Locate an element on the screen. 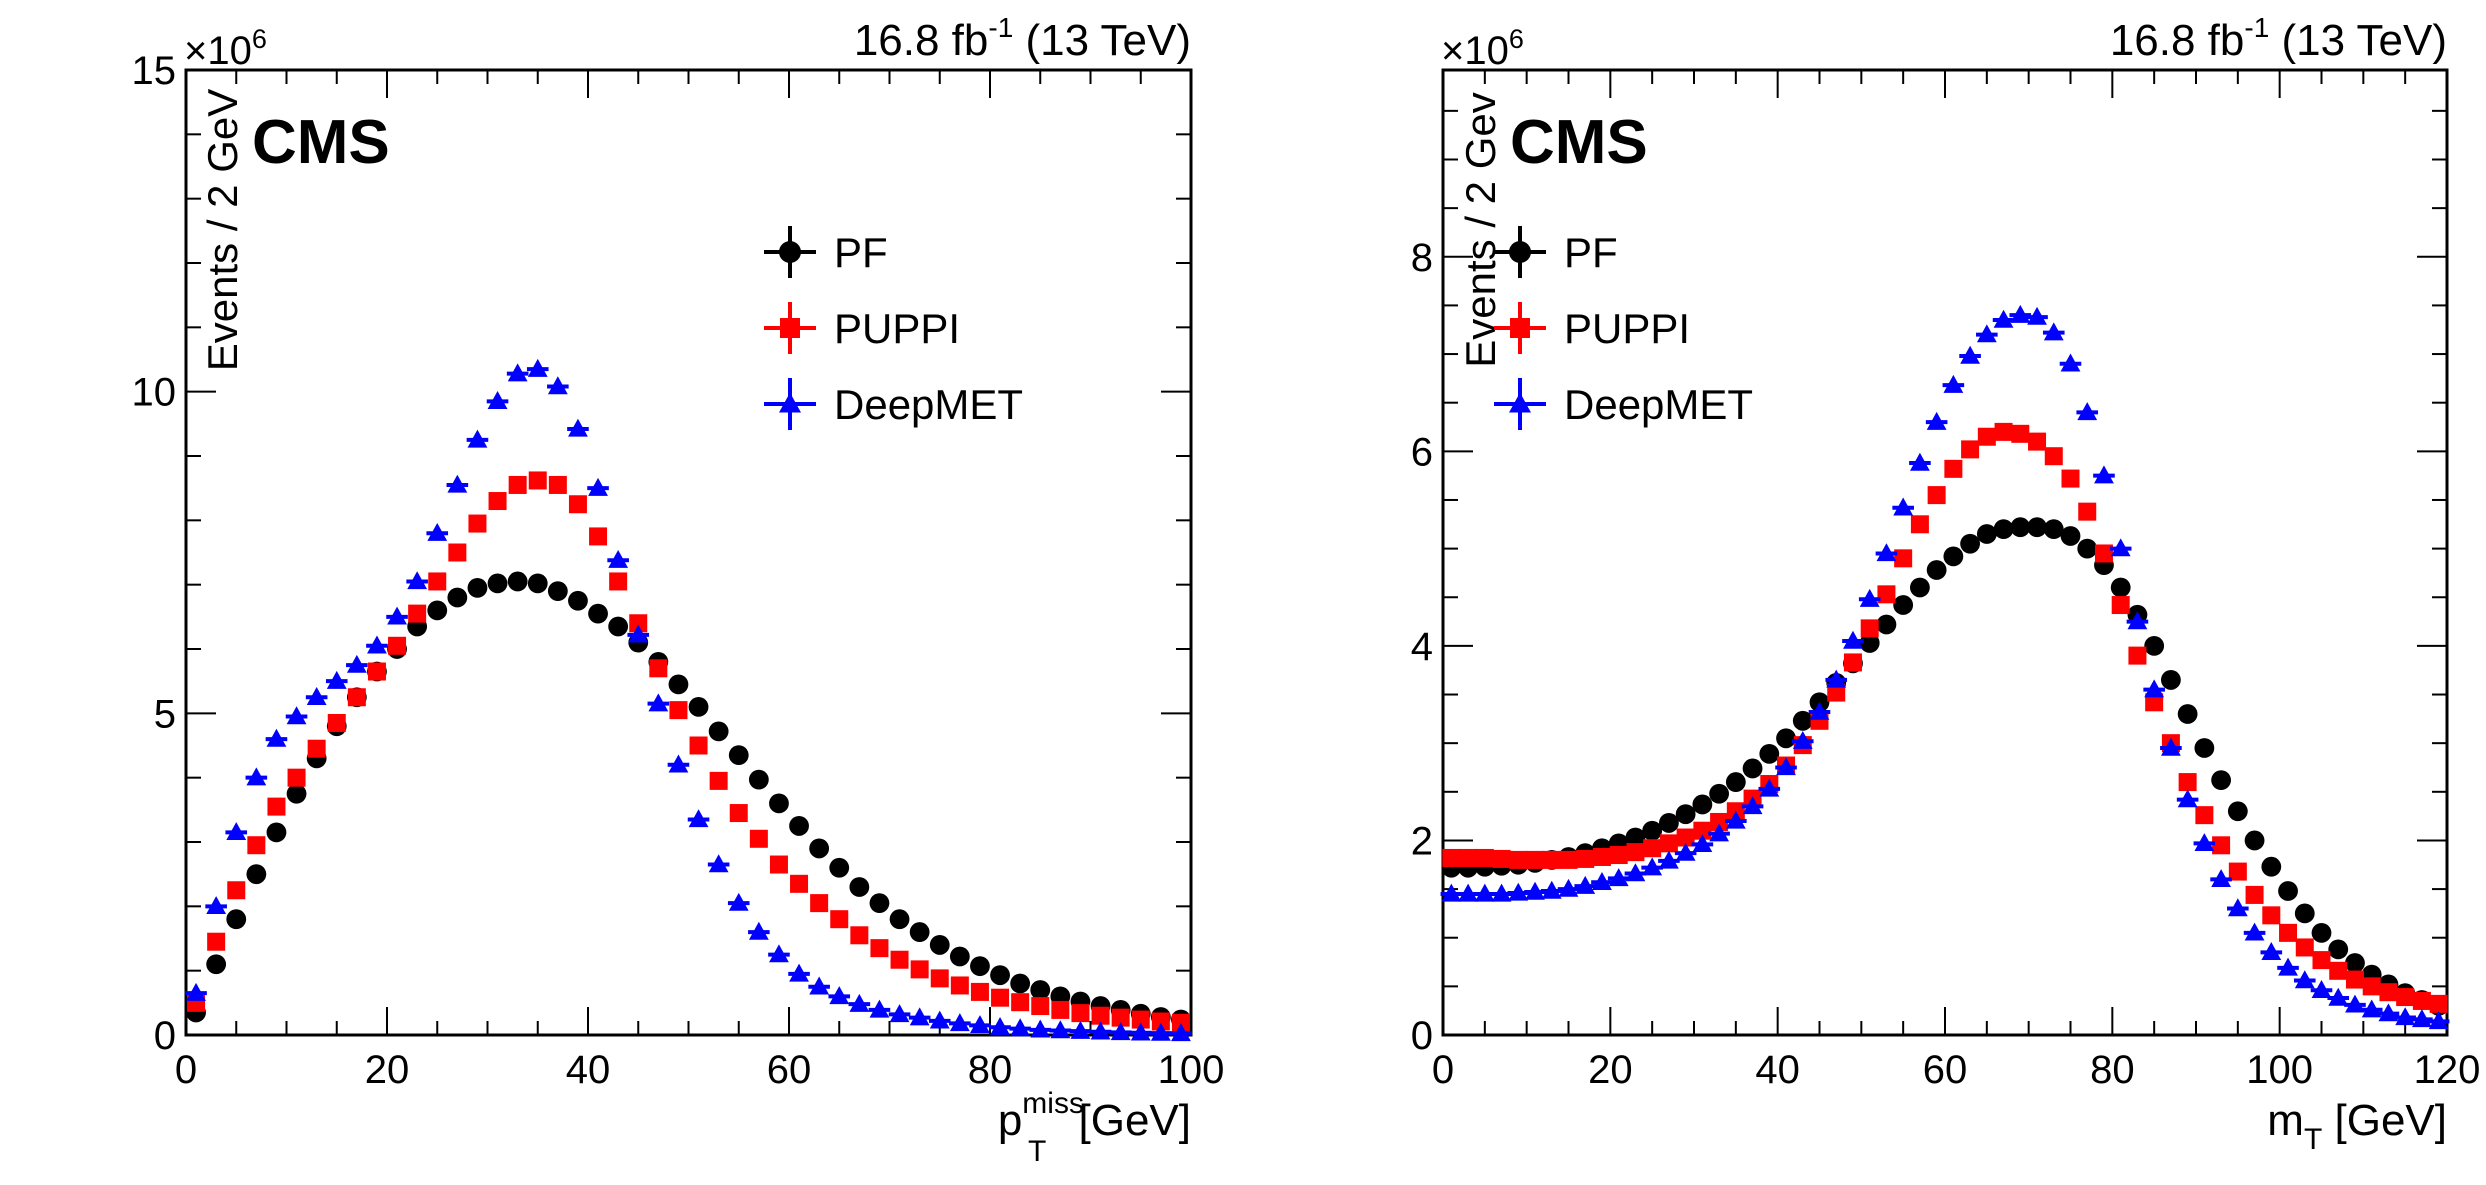  y-axis-title: Events / 2 GeV is located at coordinates (222, 230).